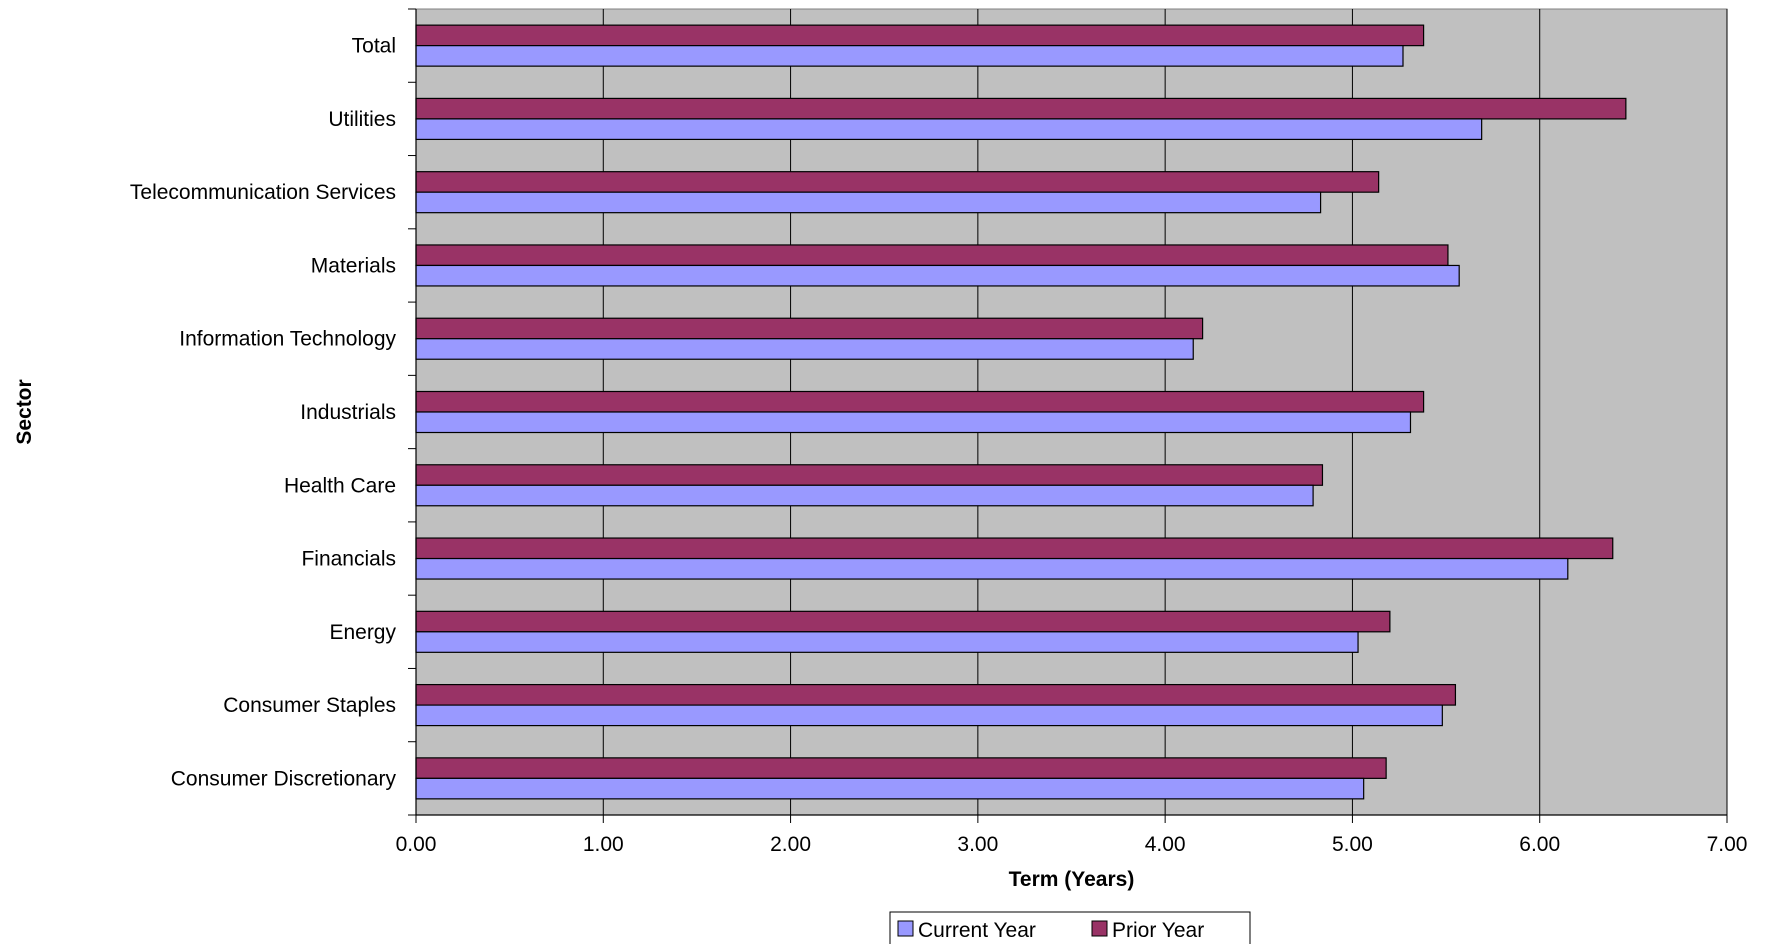 The height and width of the screenshot is (944, 1766). Describe the element at coordinates (1727, 844) in the screenshot. I see `x-tick-label: 7.00` at that location.